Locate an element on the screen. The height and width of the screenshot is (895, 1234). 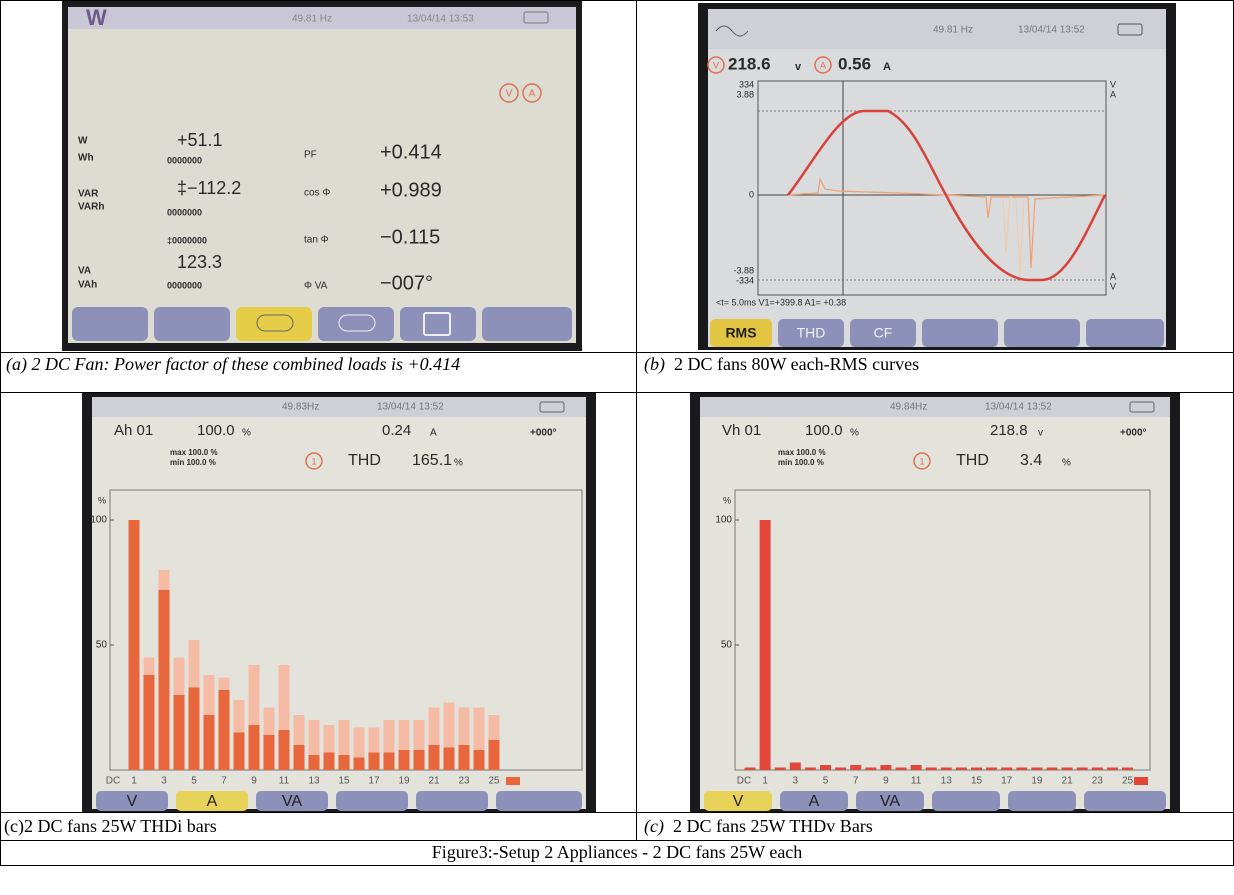
button-label: RMS is located at coordinates (740, 333).